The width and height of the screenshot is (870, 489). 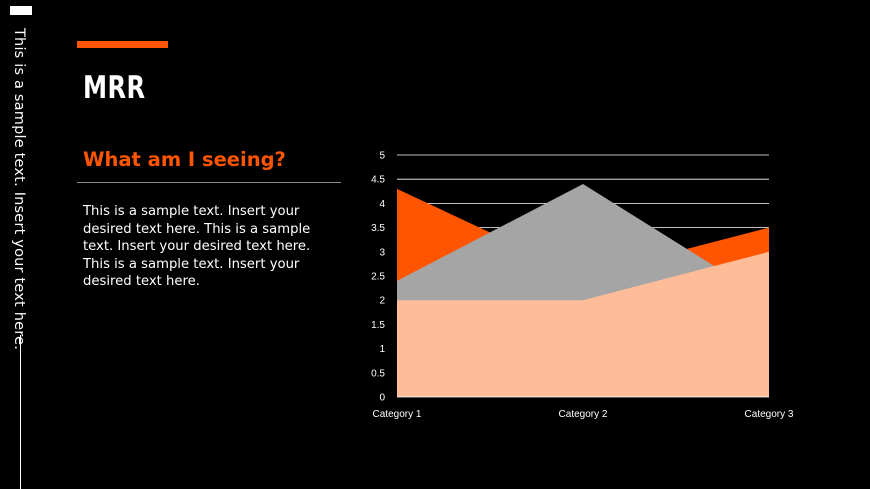 What do you see at coordinates (382, 301) in the screenshot?
I see `y-tick-label: 2` at bounding box center [382, 301].